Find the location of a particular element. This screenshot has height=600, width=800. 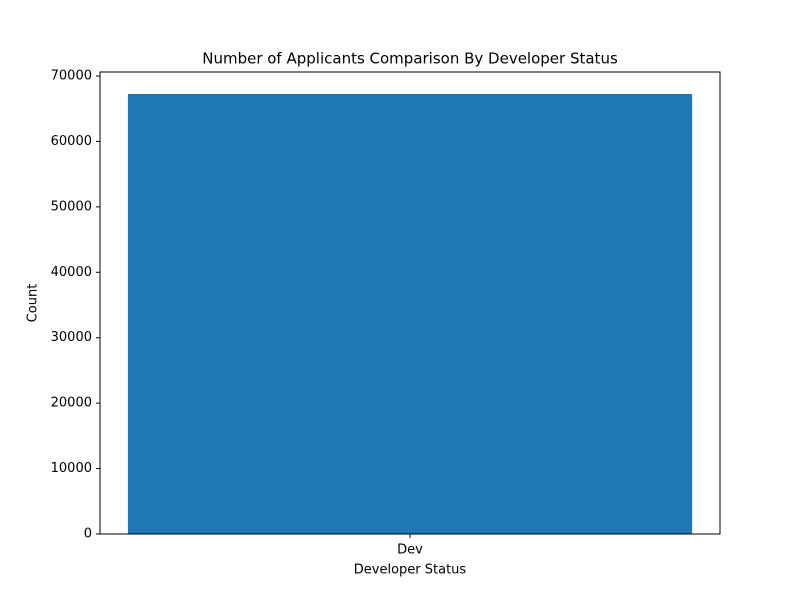

y-tick-label: 60000 is located at coordinates (71, 141).